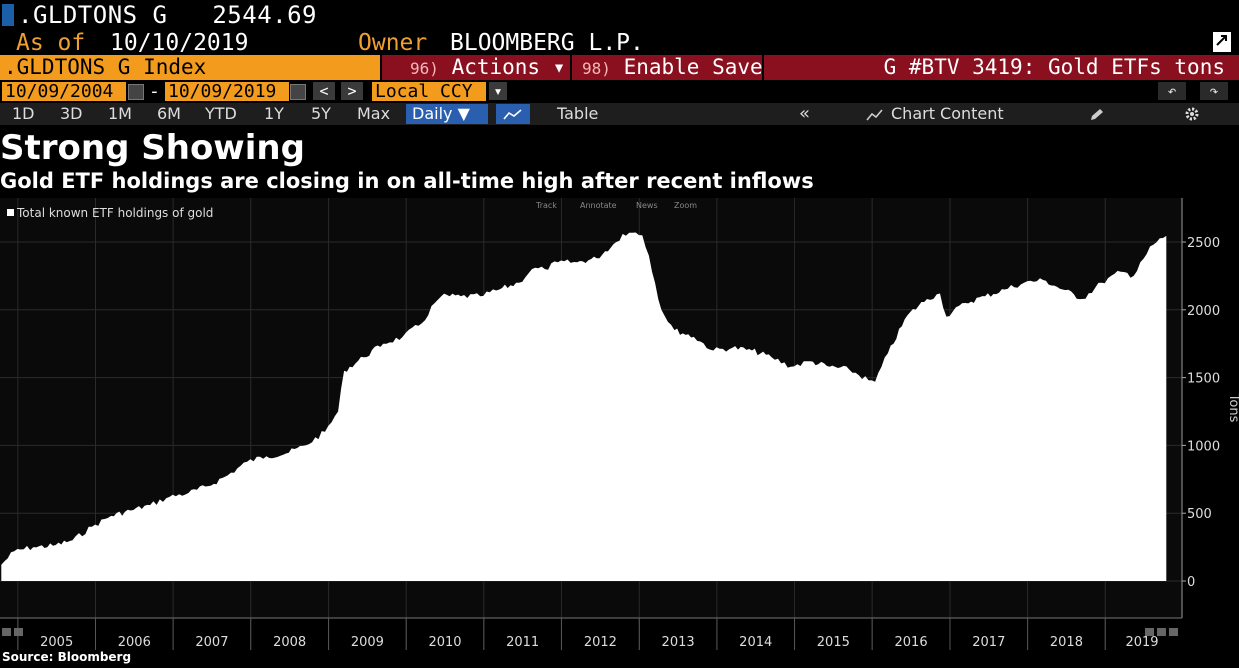 Image resolution: width=1239 pixels, height=668 pixels. Describe the element at coordinates (221, 113) in the screenshot. I see `range-ytd: YTD` at that location.